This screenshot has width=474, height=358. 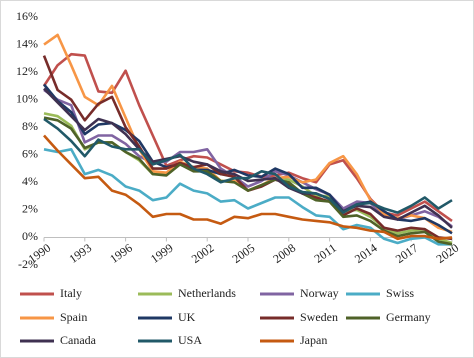 What do you see at coordinates (30, 126) in the screenshot?
I see `y-tick-label: 8%` at bounding box center [30, 126].